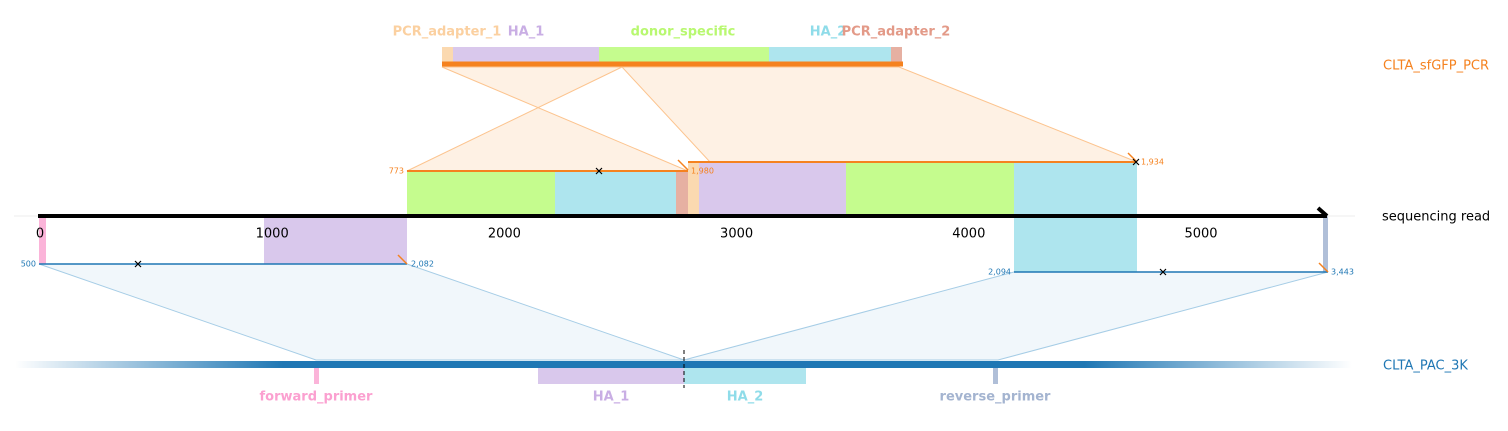 The width and height of the screenshot is (1508, 431). What do you see at coordinates (422, 264) in the screenshot?
I see `alignment-end: 2,082` at bounding box center [422, 264].